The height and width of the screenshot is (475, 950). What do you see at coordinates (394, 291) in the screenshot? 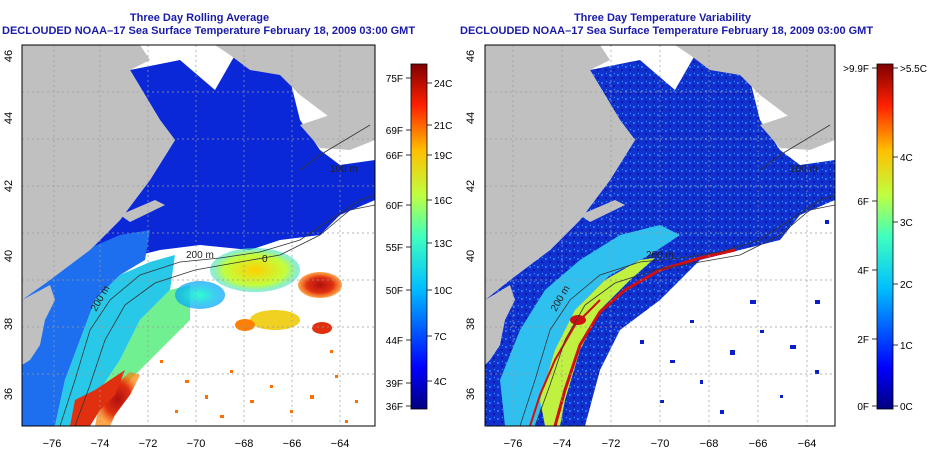
I see `left-cb-f-50: 50F` at bounding box center [394, 291].